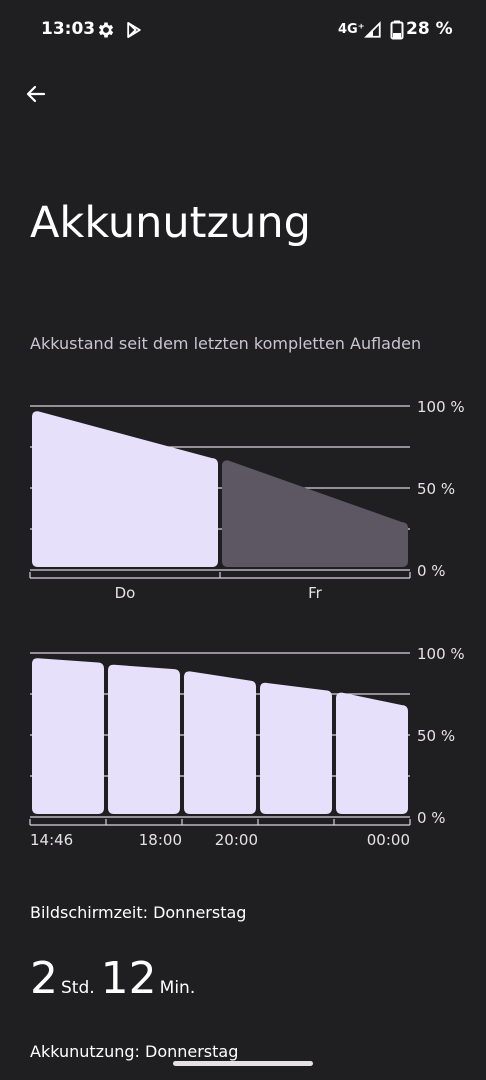 The height and width of the screenshot is (1080, 486). Describe the element at coordinates (170, 223) in the screenshot. I see `page-title: Akkunutzung` at that location.